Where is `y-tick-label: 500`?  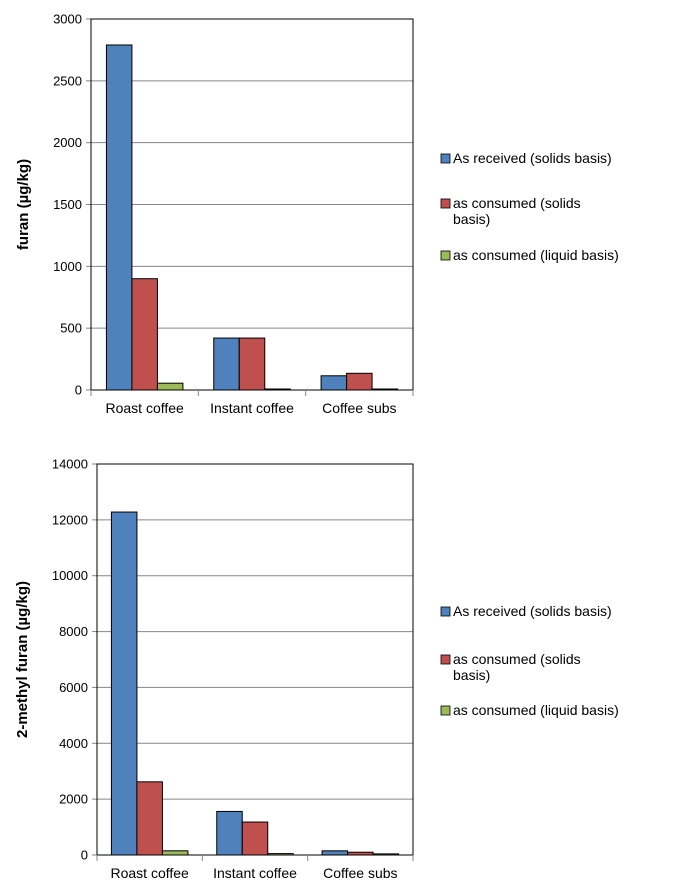 y-tick-label: 500 is located at coordinates (71, 328).